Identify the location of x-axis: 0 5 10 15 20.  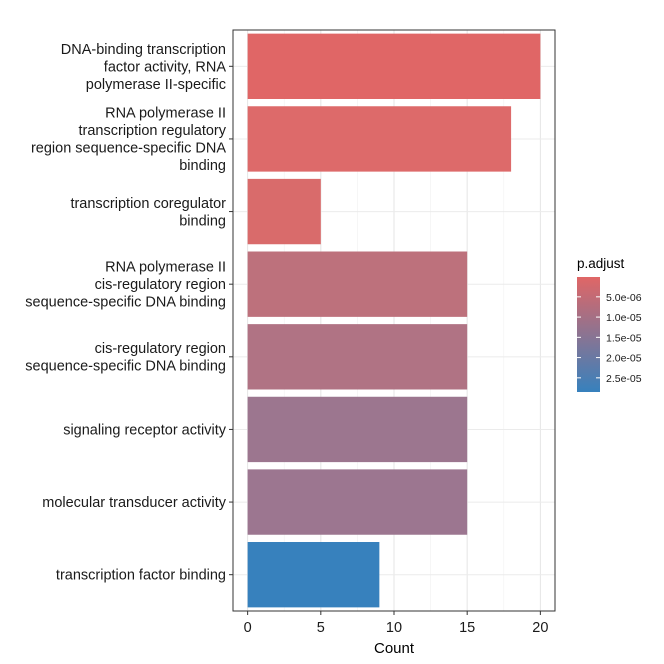
(396, 623).